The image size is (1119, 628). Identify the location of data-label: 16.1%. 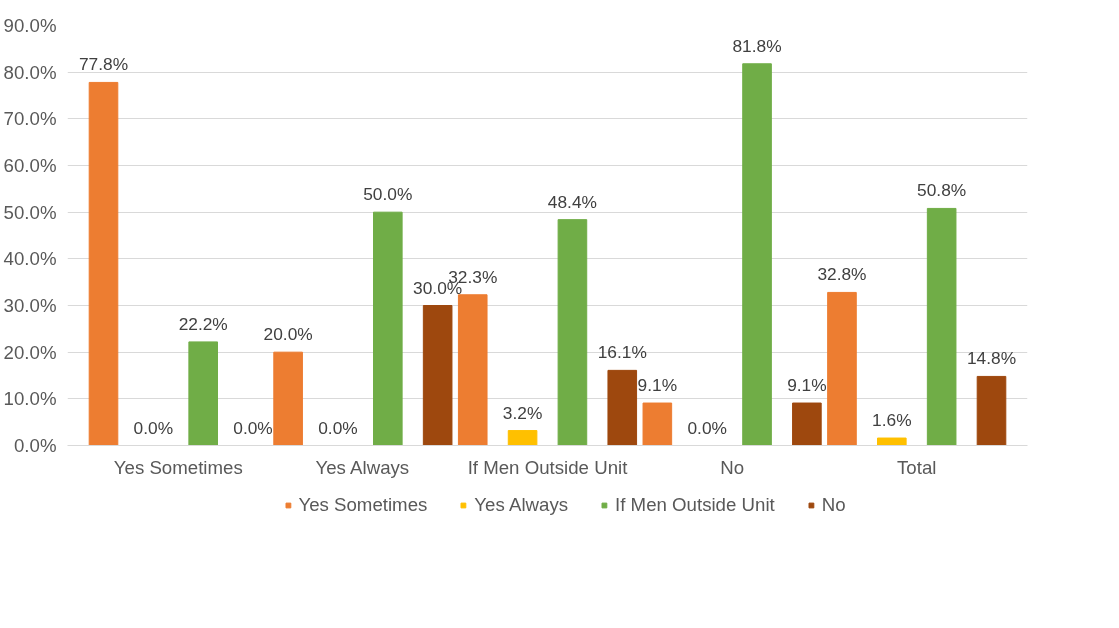
(622, 352).